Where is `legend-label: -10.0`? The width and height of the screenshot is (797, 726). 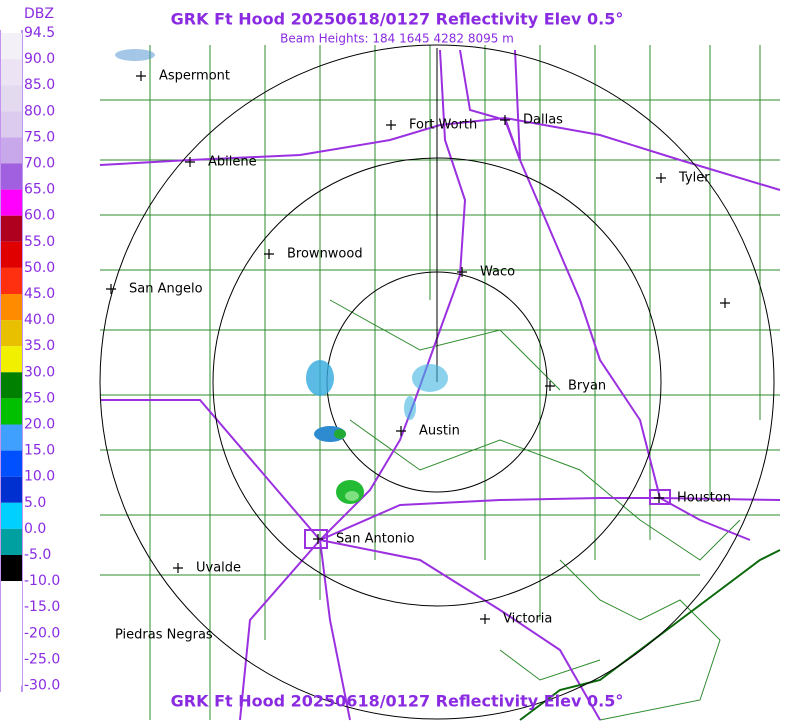
legend-label: -10.0 is located at coordinates (42, 581).